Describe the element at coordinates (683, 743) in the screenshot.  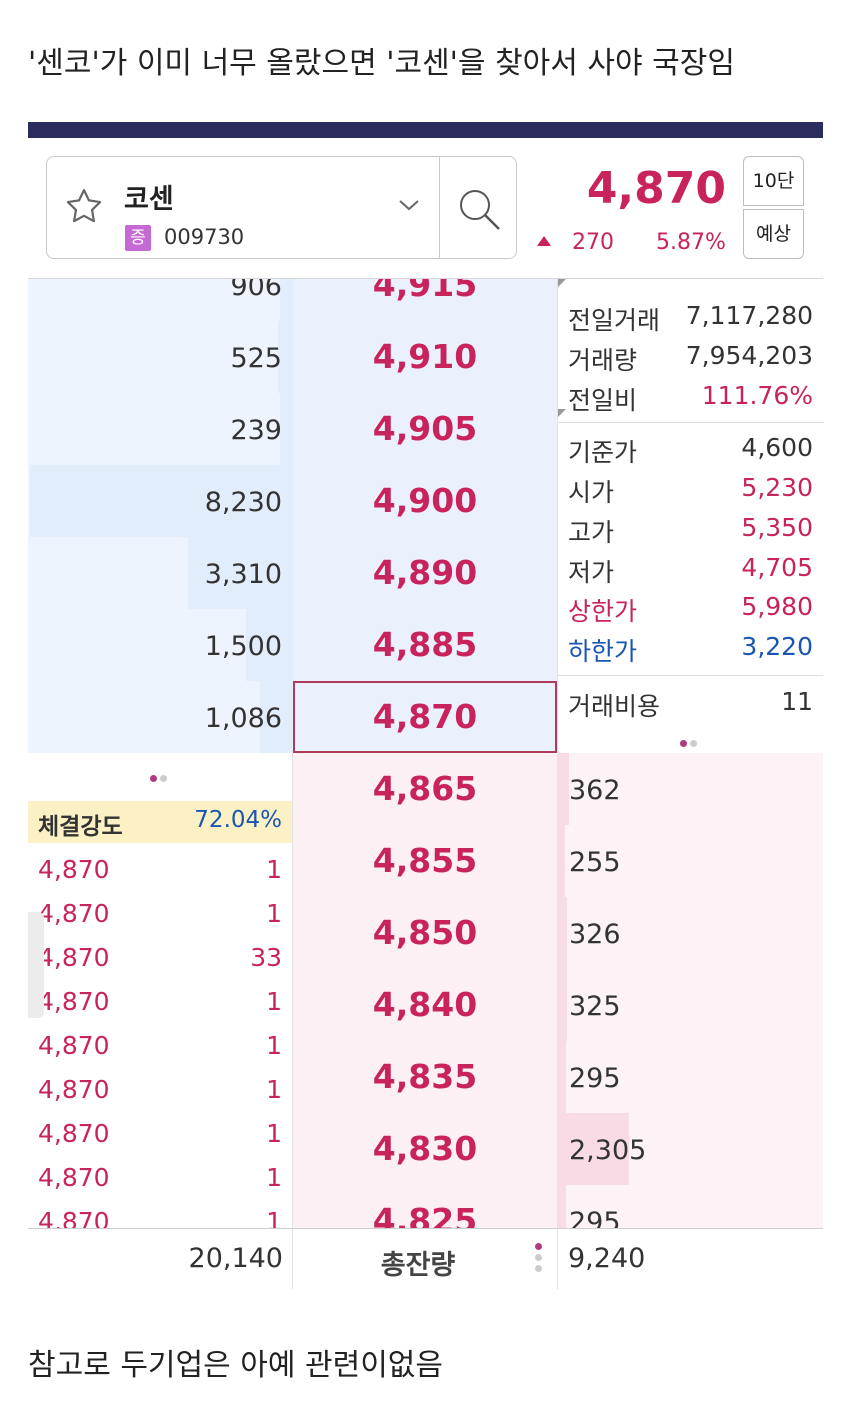
I see `page-dot-active` at that location.